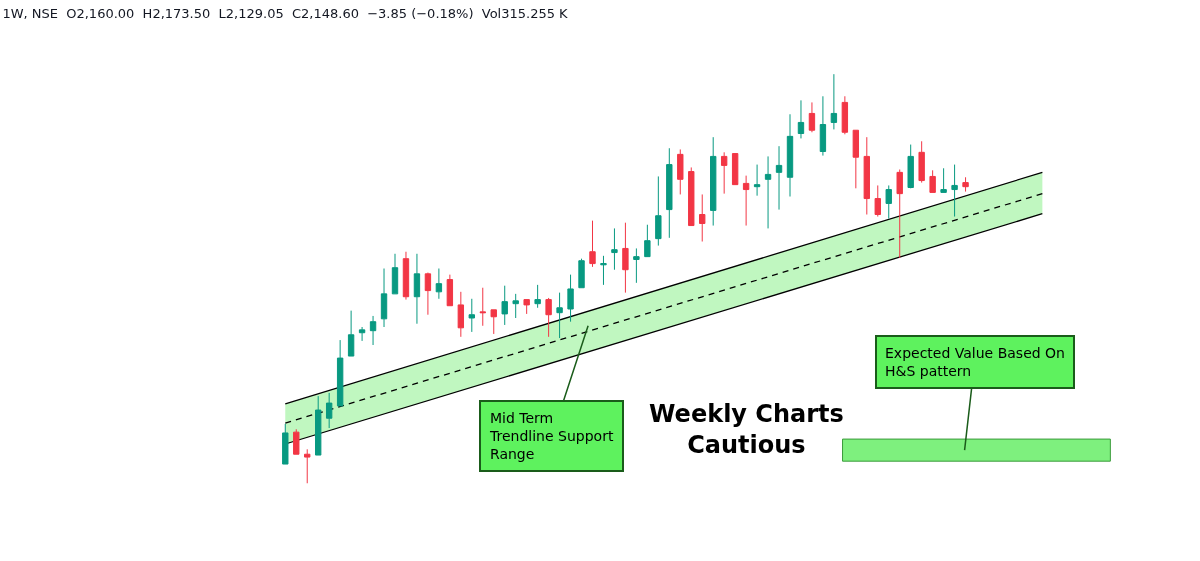 The height and width of the screenshot is (561, 1200). What do you see at coordinates (746, 430) in the screenshot?
I see `annotation: Weekly Charts Cautious` at bounding box center [746, 430].